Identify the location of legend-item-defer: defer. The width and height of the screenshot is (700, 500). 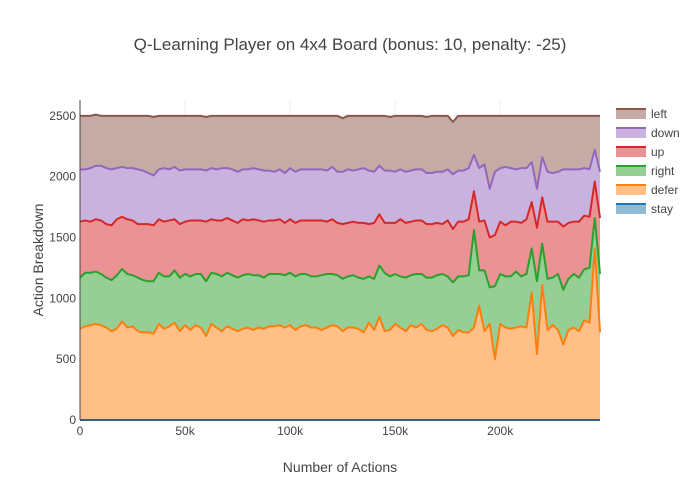
(647, 190).